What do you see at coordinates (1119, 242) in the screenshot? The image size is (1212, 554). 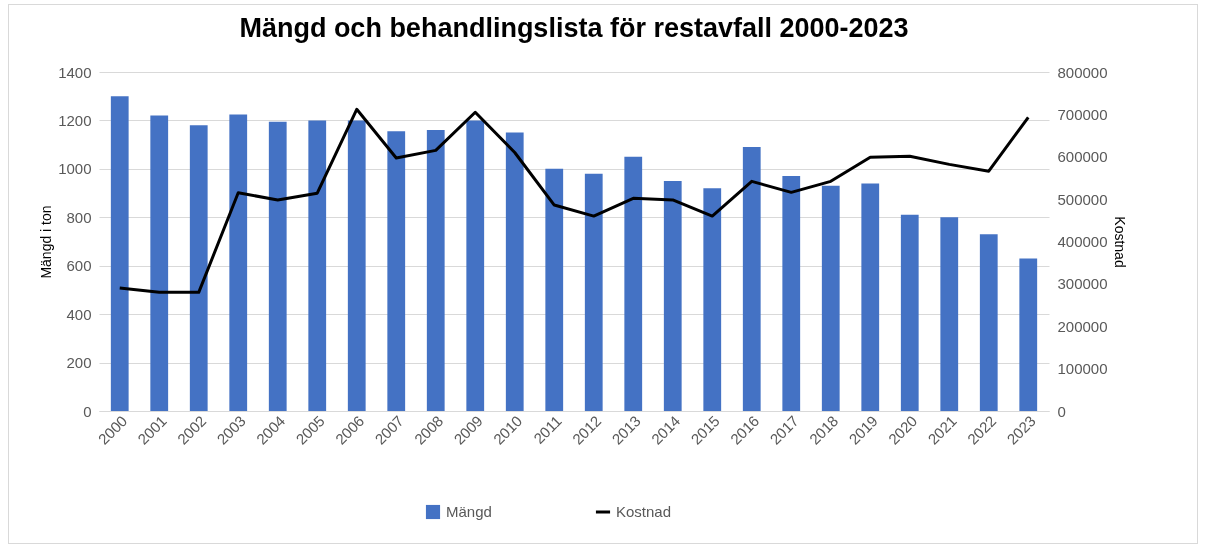 I see `y2-axis-title: Kostnad` at bounding box center [1119, 242].